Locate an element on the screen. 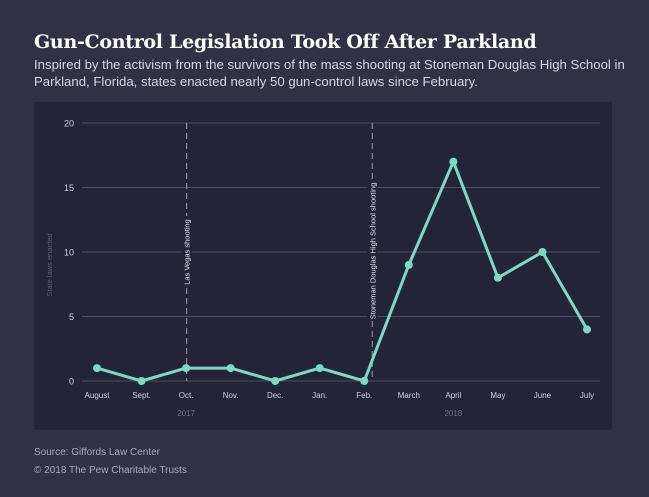 The image size is (649, 497). x-tick-label: March is located at coordinates (409, 395).